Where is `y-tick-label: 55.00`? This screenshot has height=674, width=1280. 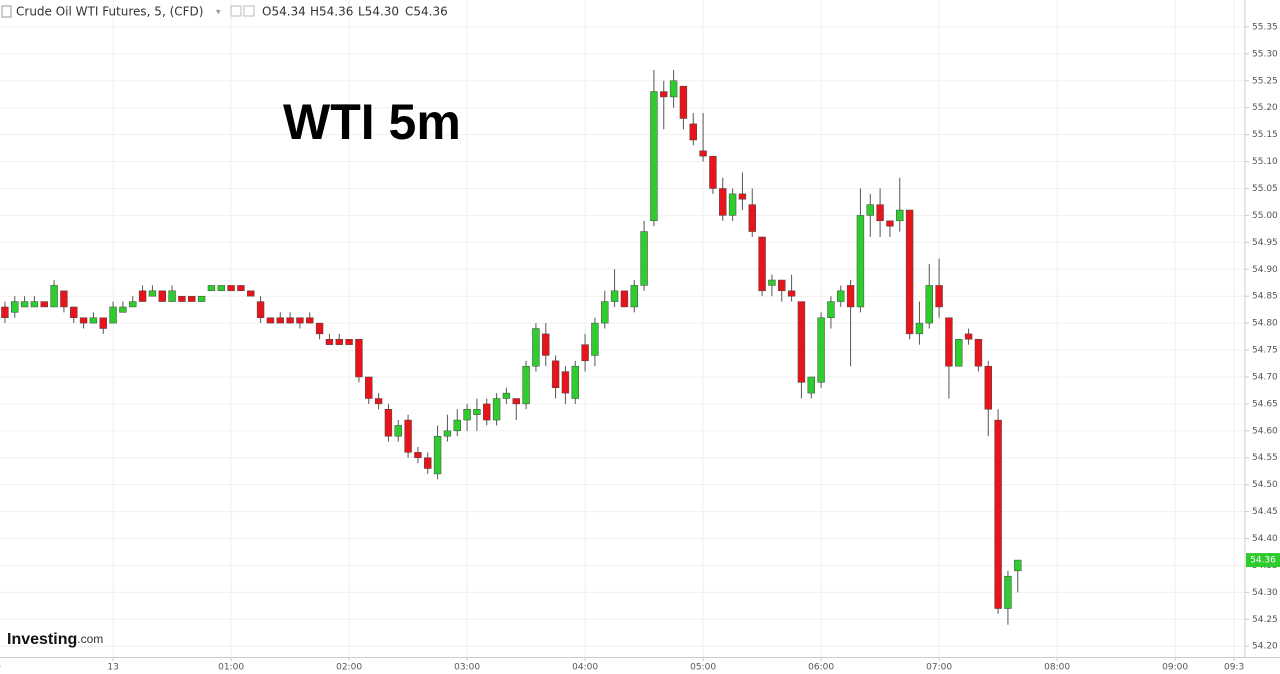 y-tick-label: 55.00 is located at coordinates (1265, 216).